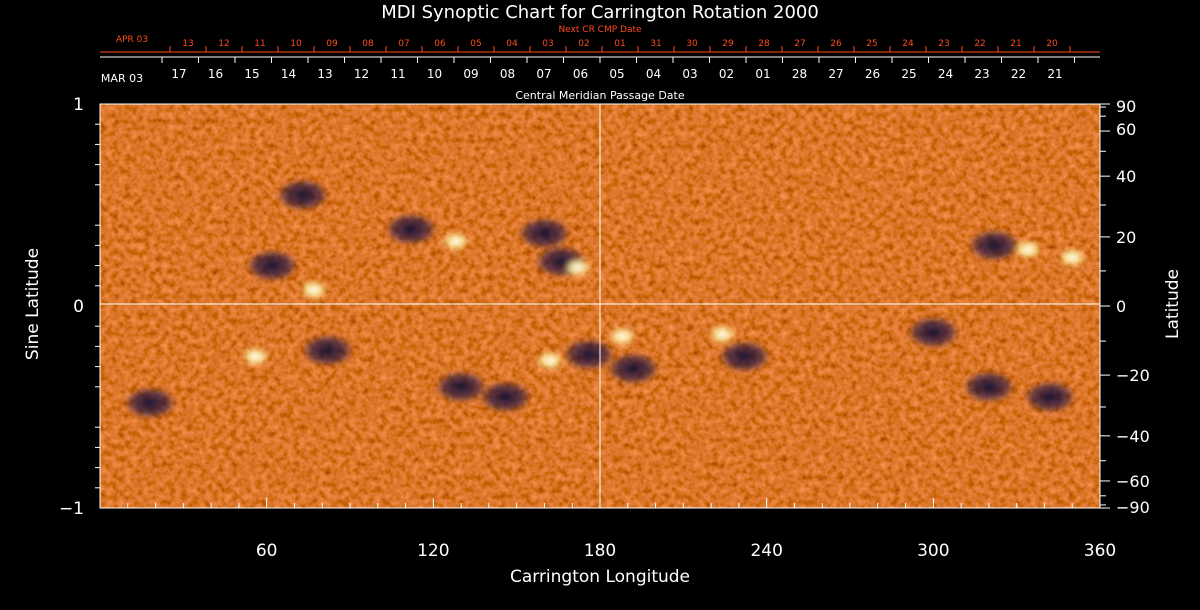 This screenshot has width=1200, height=610. What do you see at coordinates (1126, 106) in the screenshot?
I see `y-right-tick-label: 90` at bounding box center [1126, 106].